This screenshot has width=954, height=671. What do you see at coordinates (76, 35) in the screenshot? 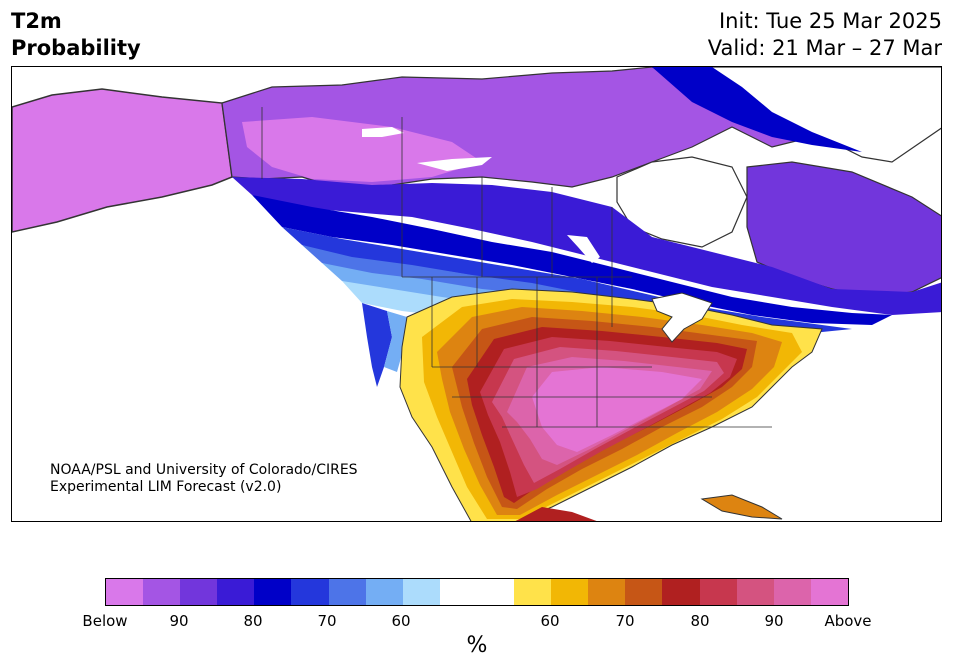
I see `map-title: T2m Probability` at bounding box center [76, 35].